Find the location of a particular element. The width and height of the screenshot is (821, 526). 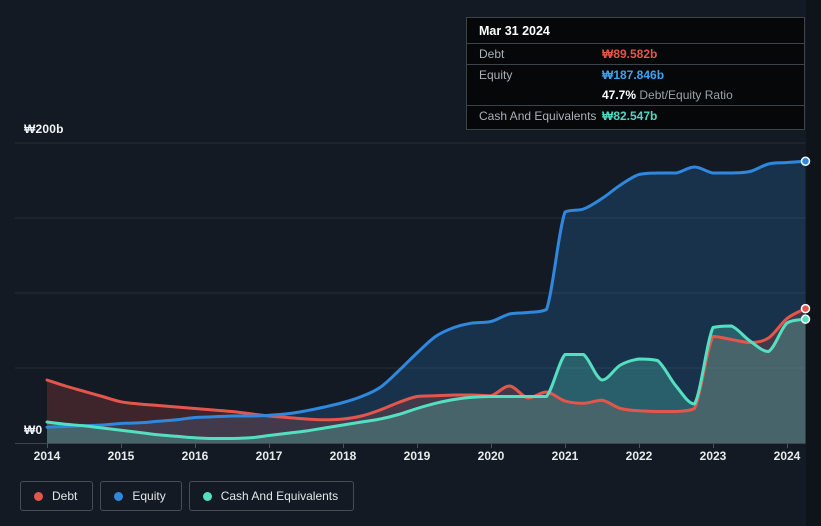

tooltip-row-debt: Debt ₩89.582b is located at coordinates (635, 53).